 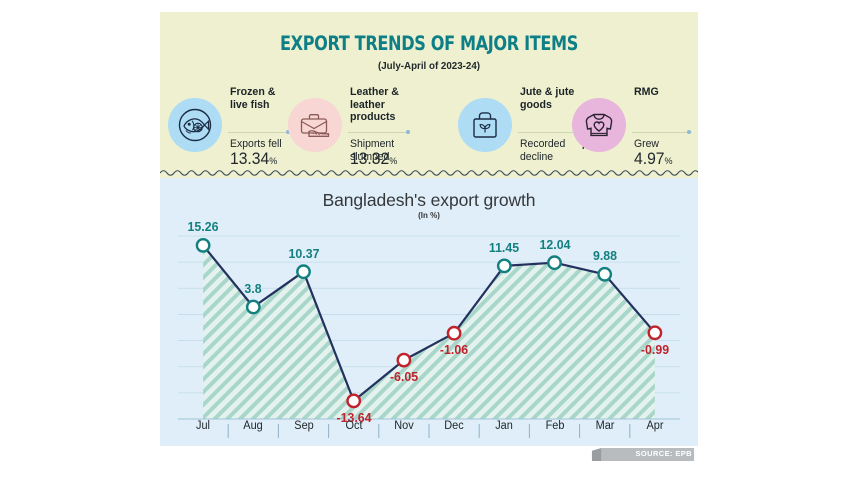 I want to click on briefcase-shoe-icon, so click(x=315, y=125).